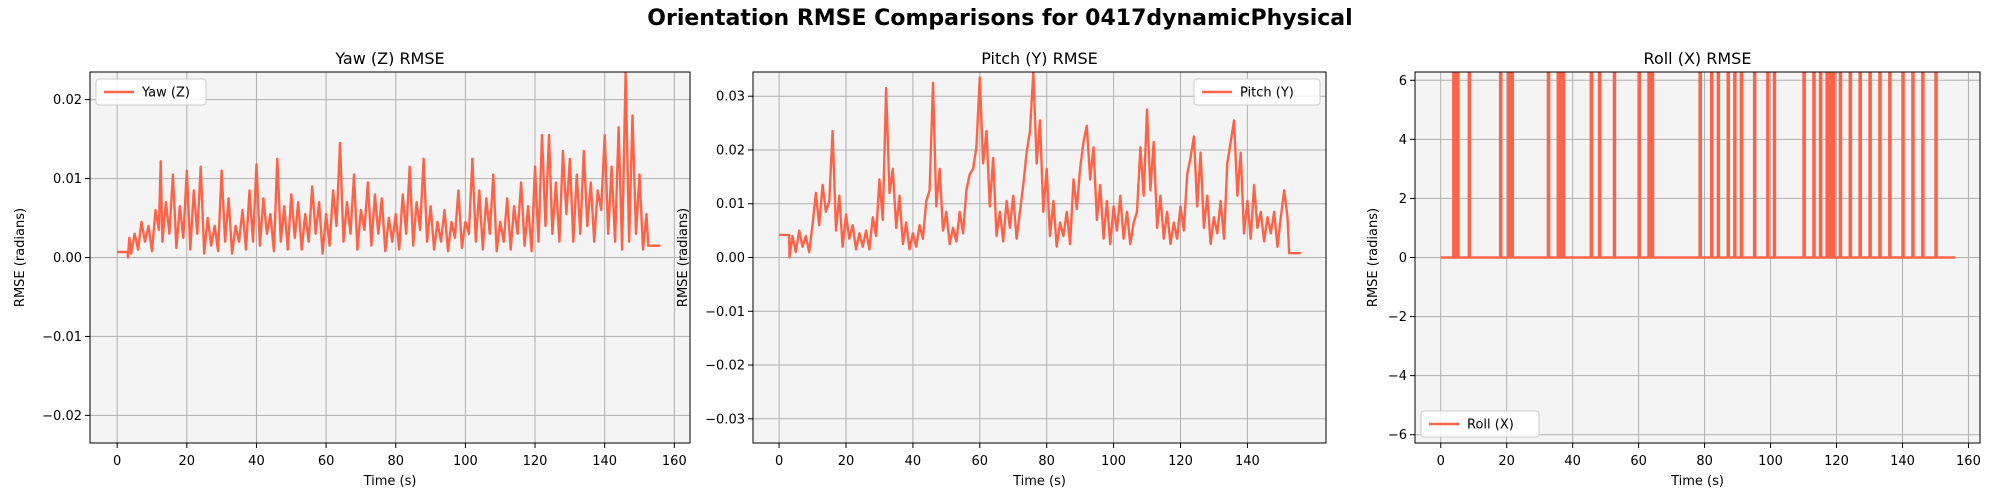  Describe the element at coordinates (389, 165) in the screenshot. I see `yaw-z-series-line` at that location.